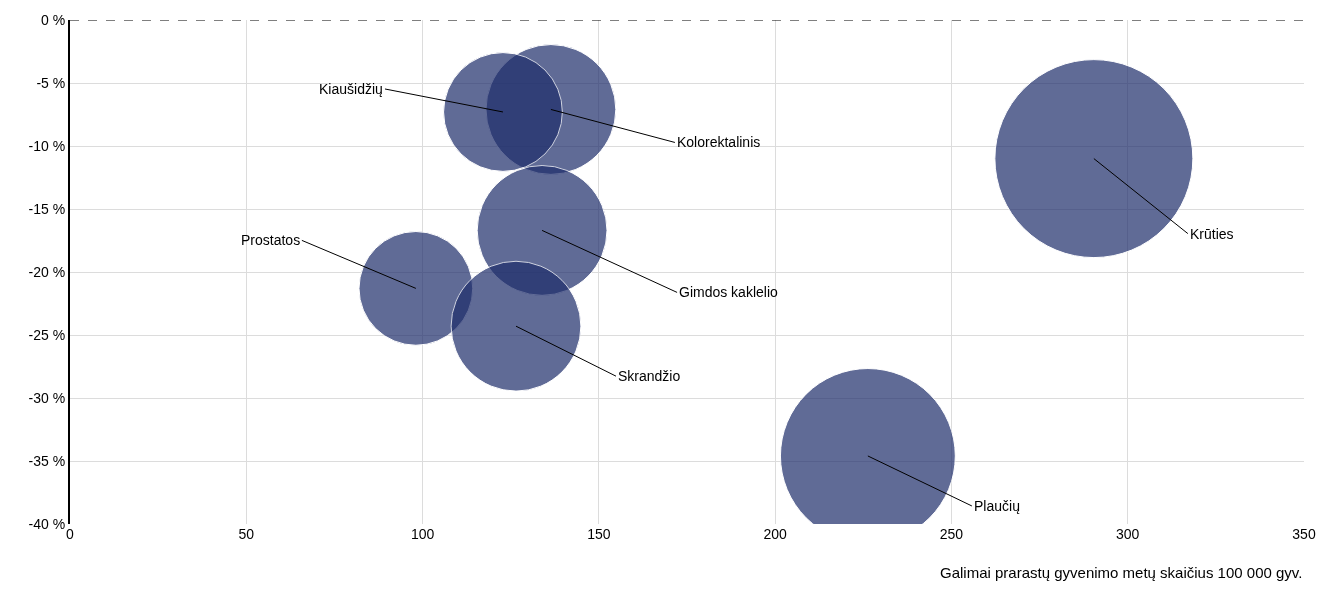  I want to click on y-tick-label: -30 %, so click(47, 397).